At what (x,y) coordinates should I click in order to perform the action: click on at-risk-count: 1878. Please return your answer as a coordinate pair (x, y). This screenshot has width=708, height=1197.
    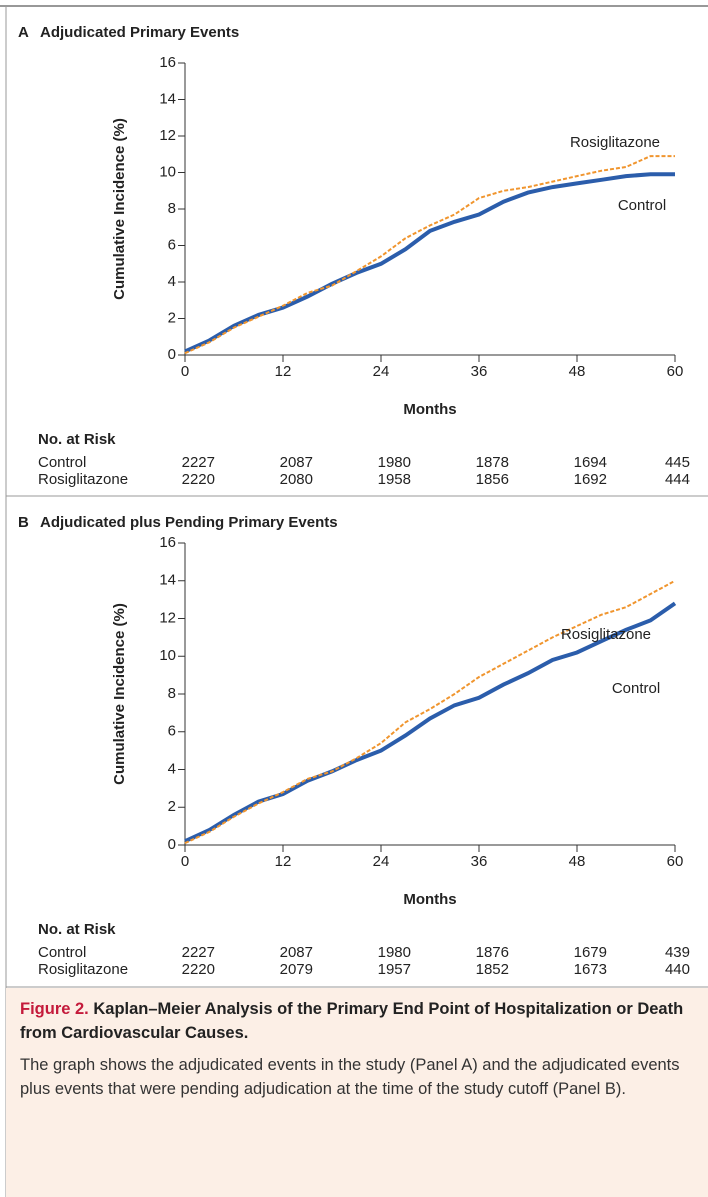
    Looking at the image, I should click on (492, 462).